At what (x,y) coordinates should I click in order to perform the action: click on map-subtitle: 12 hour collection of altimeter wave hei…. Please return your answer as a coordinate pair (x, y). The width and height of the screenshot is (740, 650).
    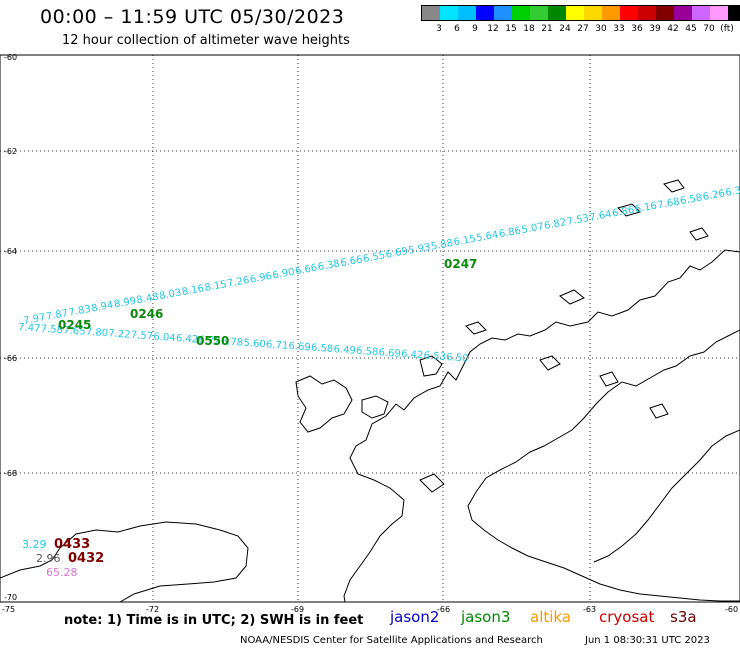
    Looking at the image, I should click on (206, 40).